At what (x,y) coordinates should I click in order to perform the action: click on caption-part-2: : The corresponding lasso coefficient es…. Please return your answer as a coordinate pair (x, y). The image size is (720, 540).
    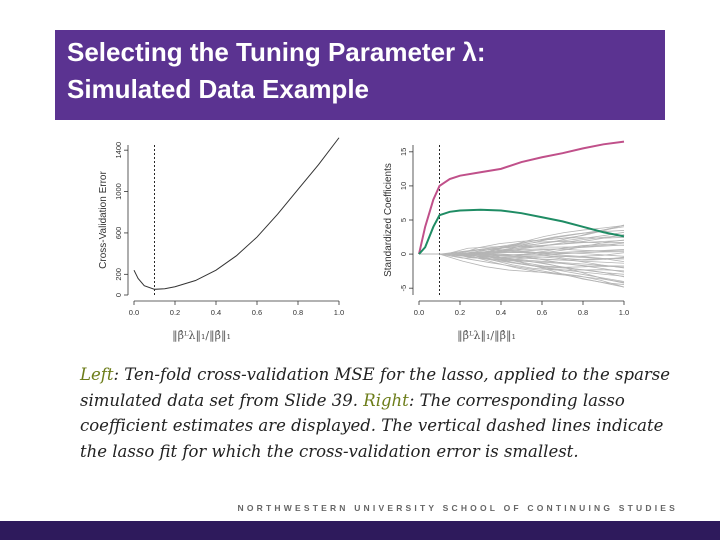
    Looking at the image, I should click on (372, 425).